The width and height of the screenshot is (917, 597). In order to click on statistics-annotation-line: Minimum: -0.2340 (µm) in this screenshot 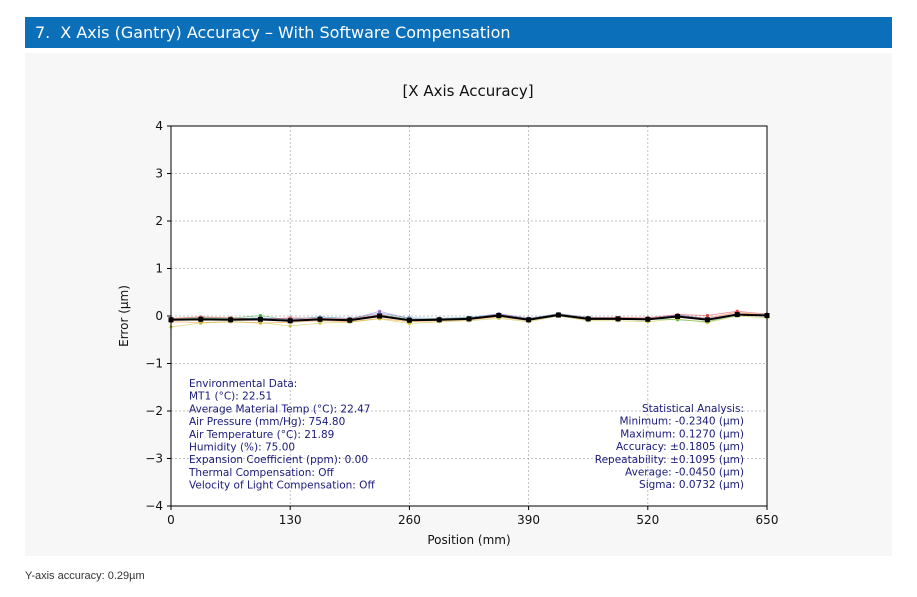, I will do `click(681, 422)`.